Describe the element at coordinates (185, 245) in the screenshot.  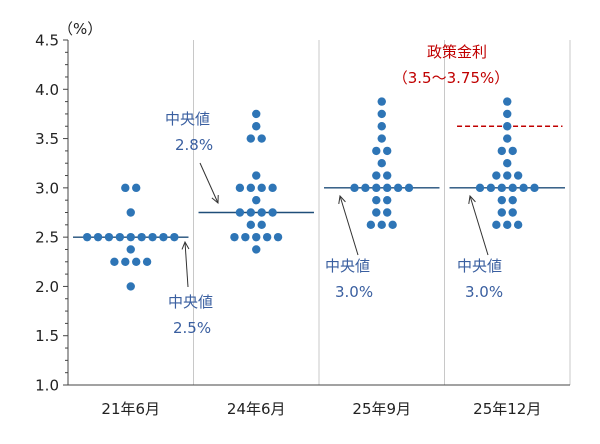
I see `annotation-arrow-21-06-head` at that location.